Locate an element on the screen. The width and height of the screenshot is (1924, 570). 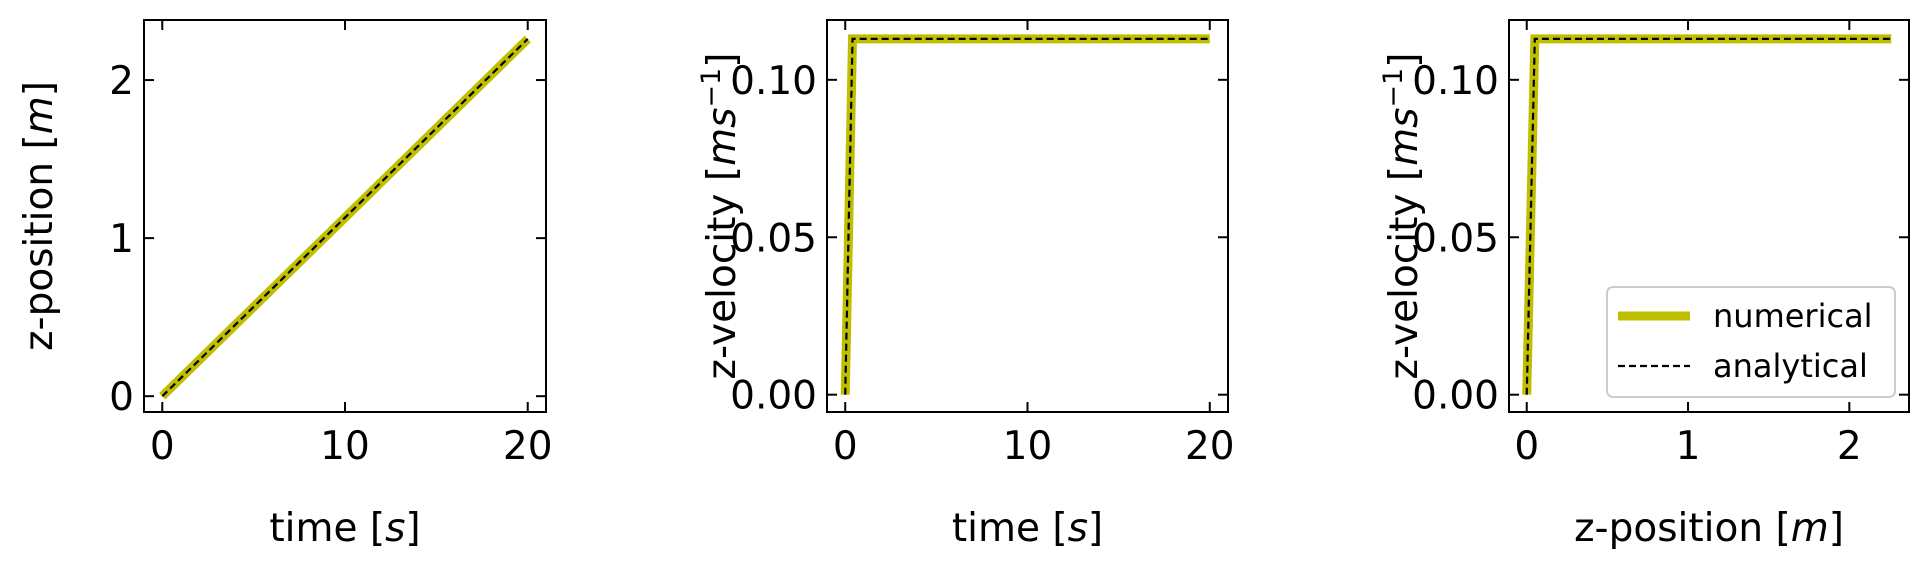
x-axis-label: z-position [m] is located at coordinates (1709, 528).